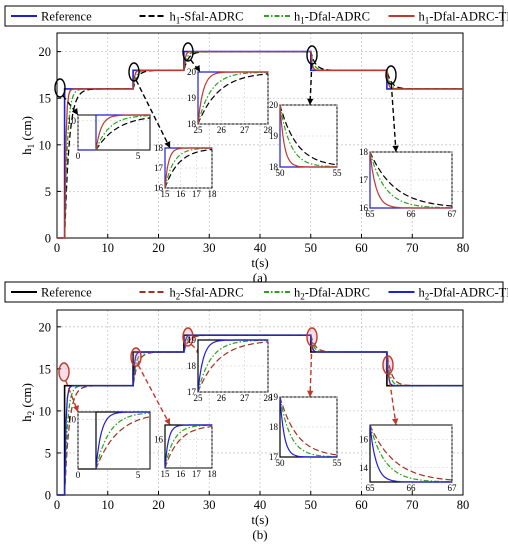 Image resolution: width=508 pixels, height=550 pixels. Describe the element at coordinates (108, 248) in the screenshot. I see `x-tick-label-10: 10` at that location.